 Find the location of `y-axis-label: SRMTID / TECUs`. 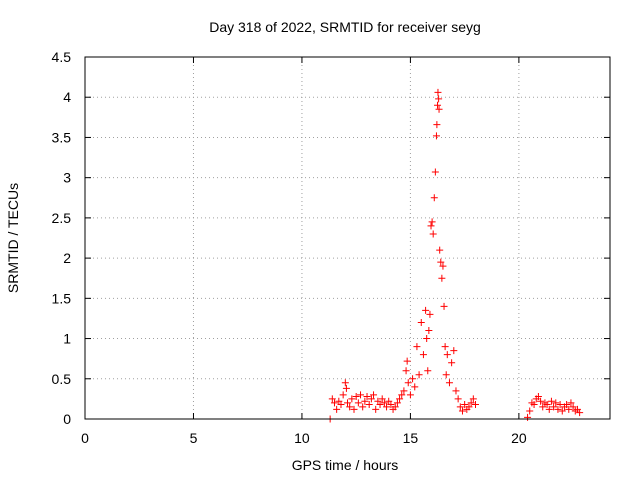

y-axis-label: SRMTID / TECUs is located at coordinates (13, 238).